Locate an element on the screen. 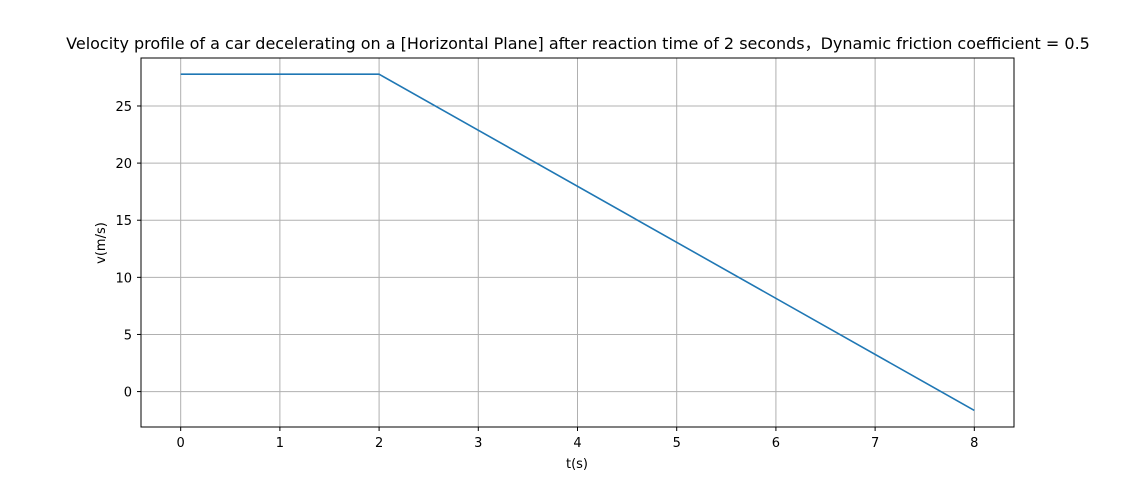 This screenshot has height=480, width=1127. x-tick-label: 6 is located at coordinates (776, 443).